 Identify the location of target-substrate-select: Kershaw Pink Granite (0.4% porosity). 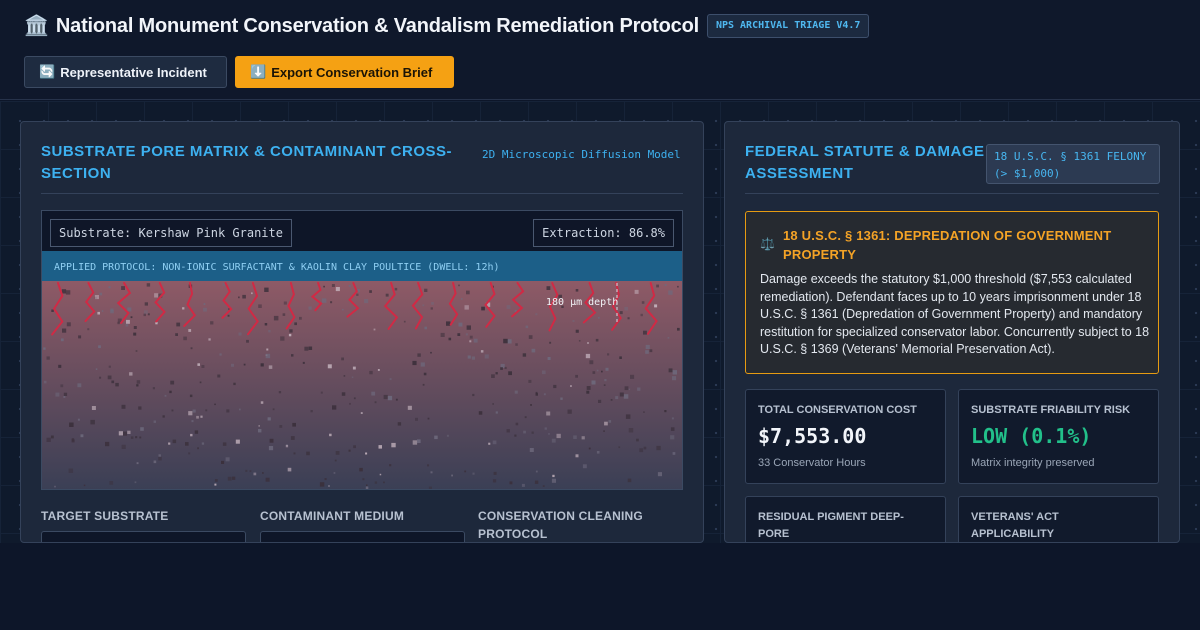
(143, 536).